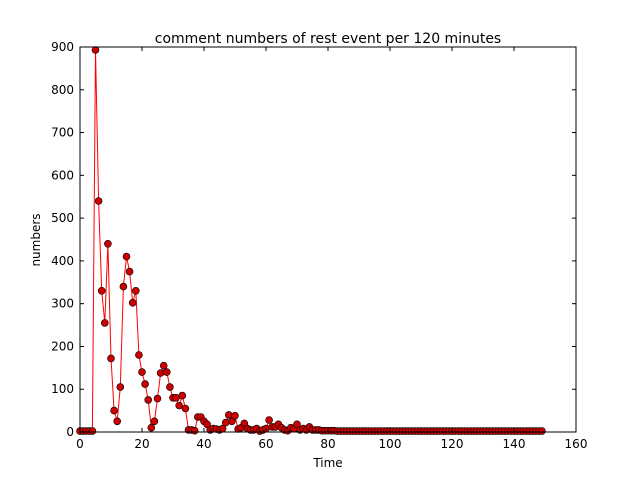 The width and height of the screenshot is (640, 480). I want to click on y-tick-label: 800, so click(62, 90).